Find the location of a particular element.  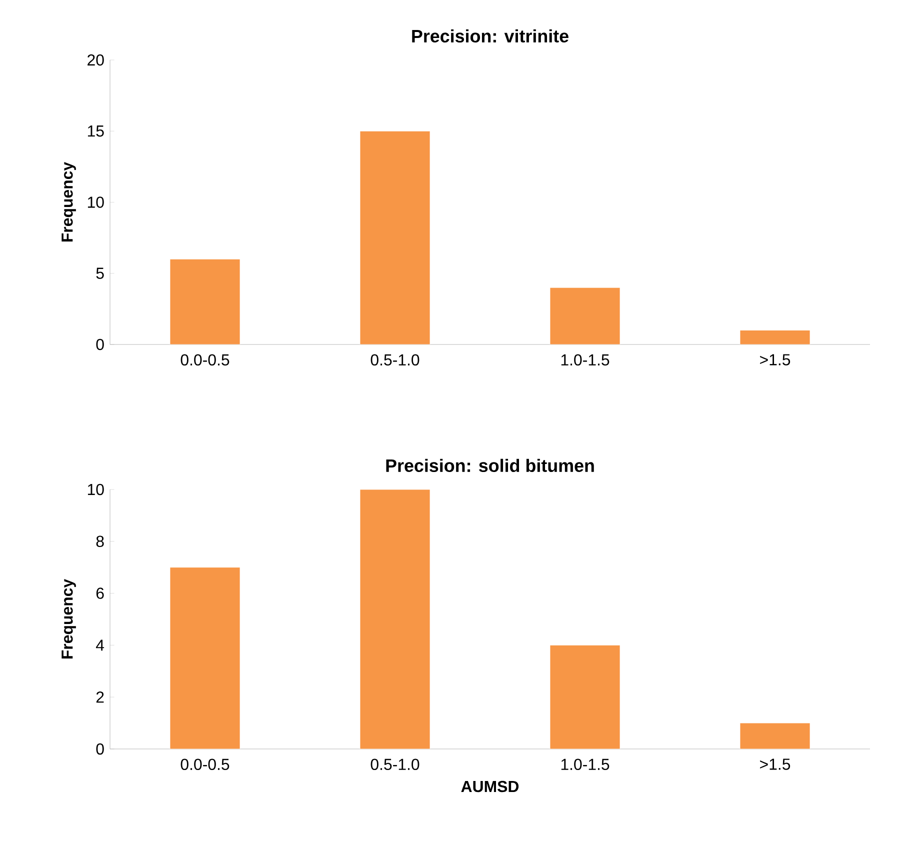

x-axis-title: AUMSD is located at coordinates (490, 786).